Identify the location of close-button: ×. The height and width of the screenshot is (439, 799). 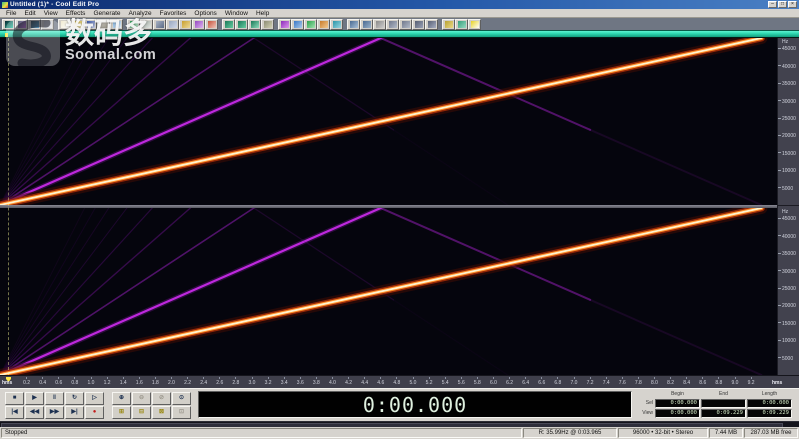
(792, 4).